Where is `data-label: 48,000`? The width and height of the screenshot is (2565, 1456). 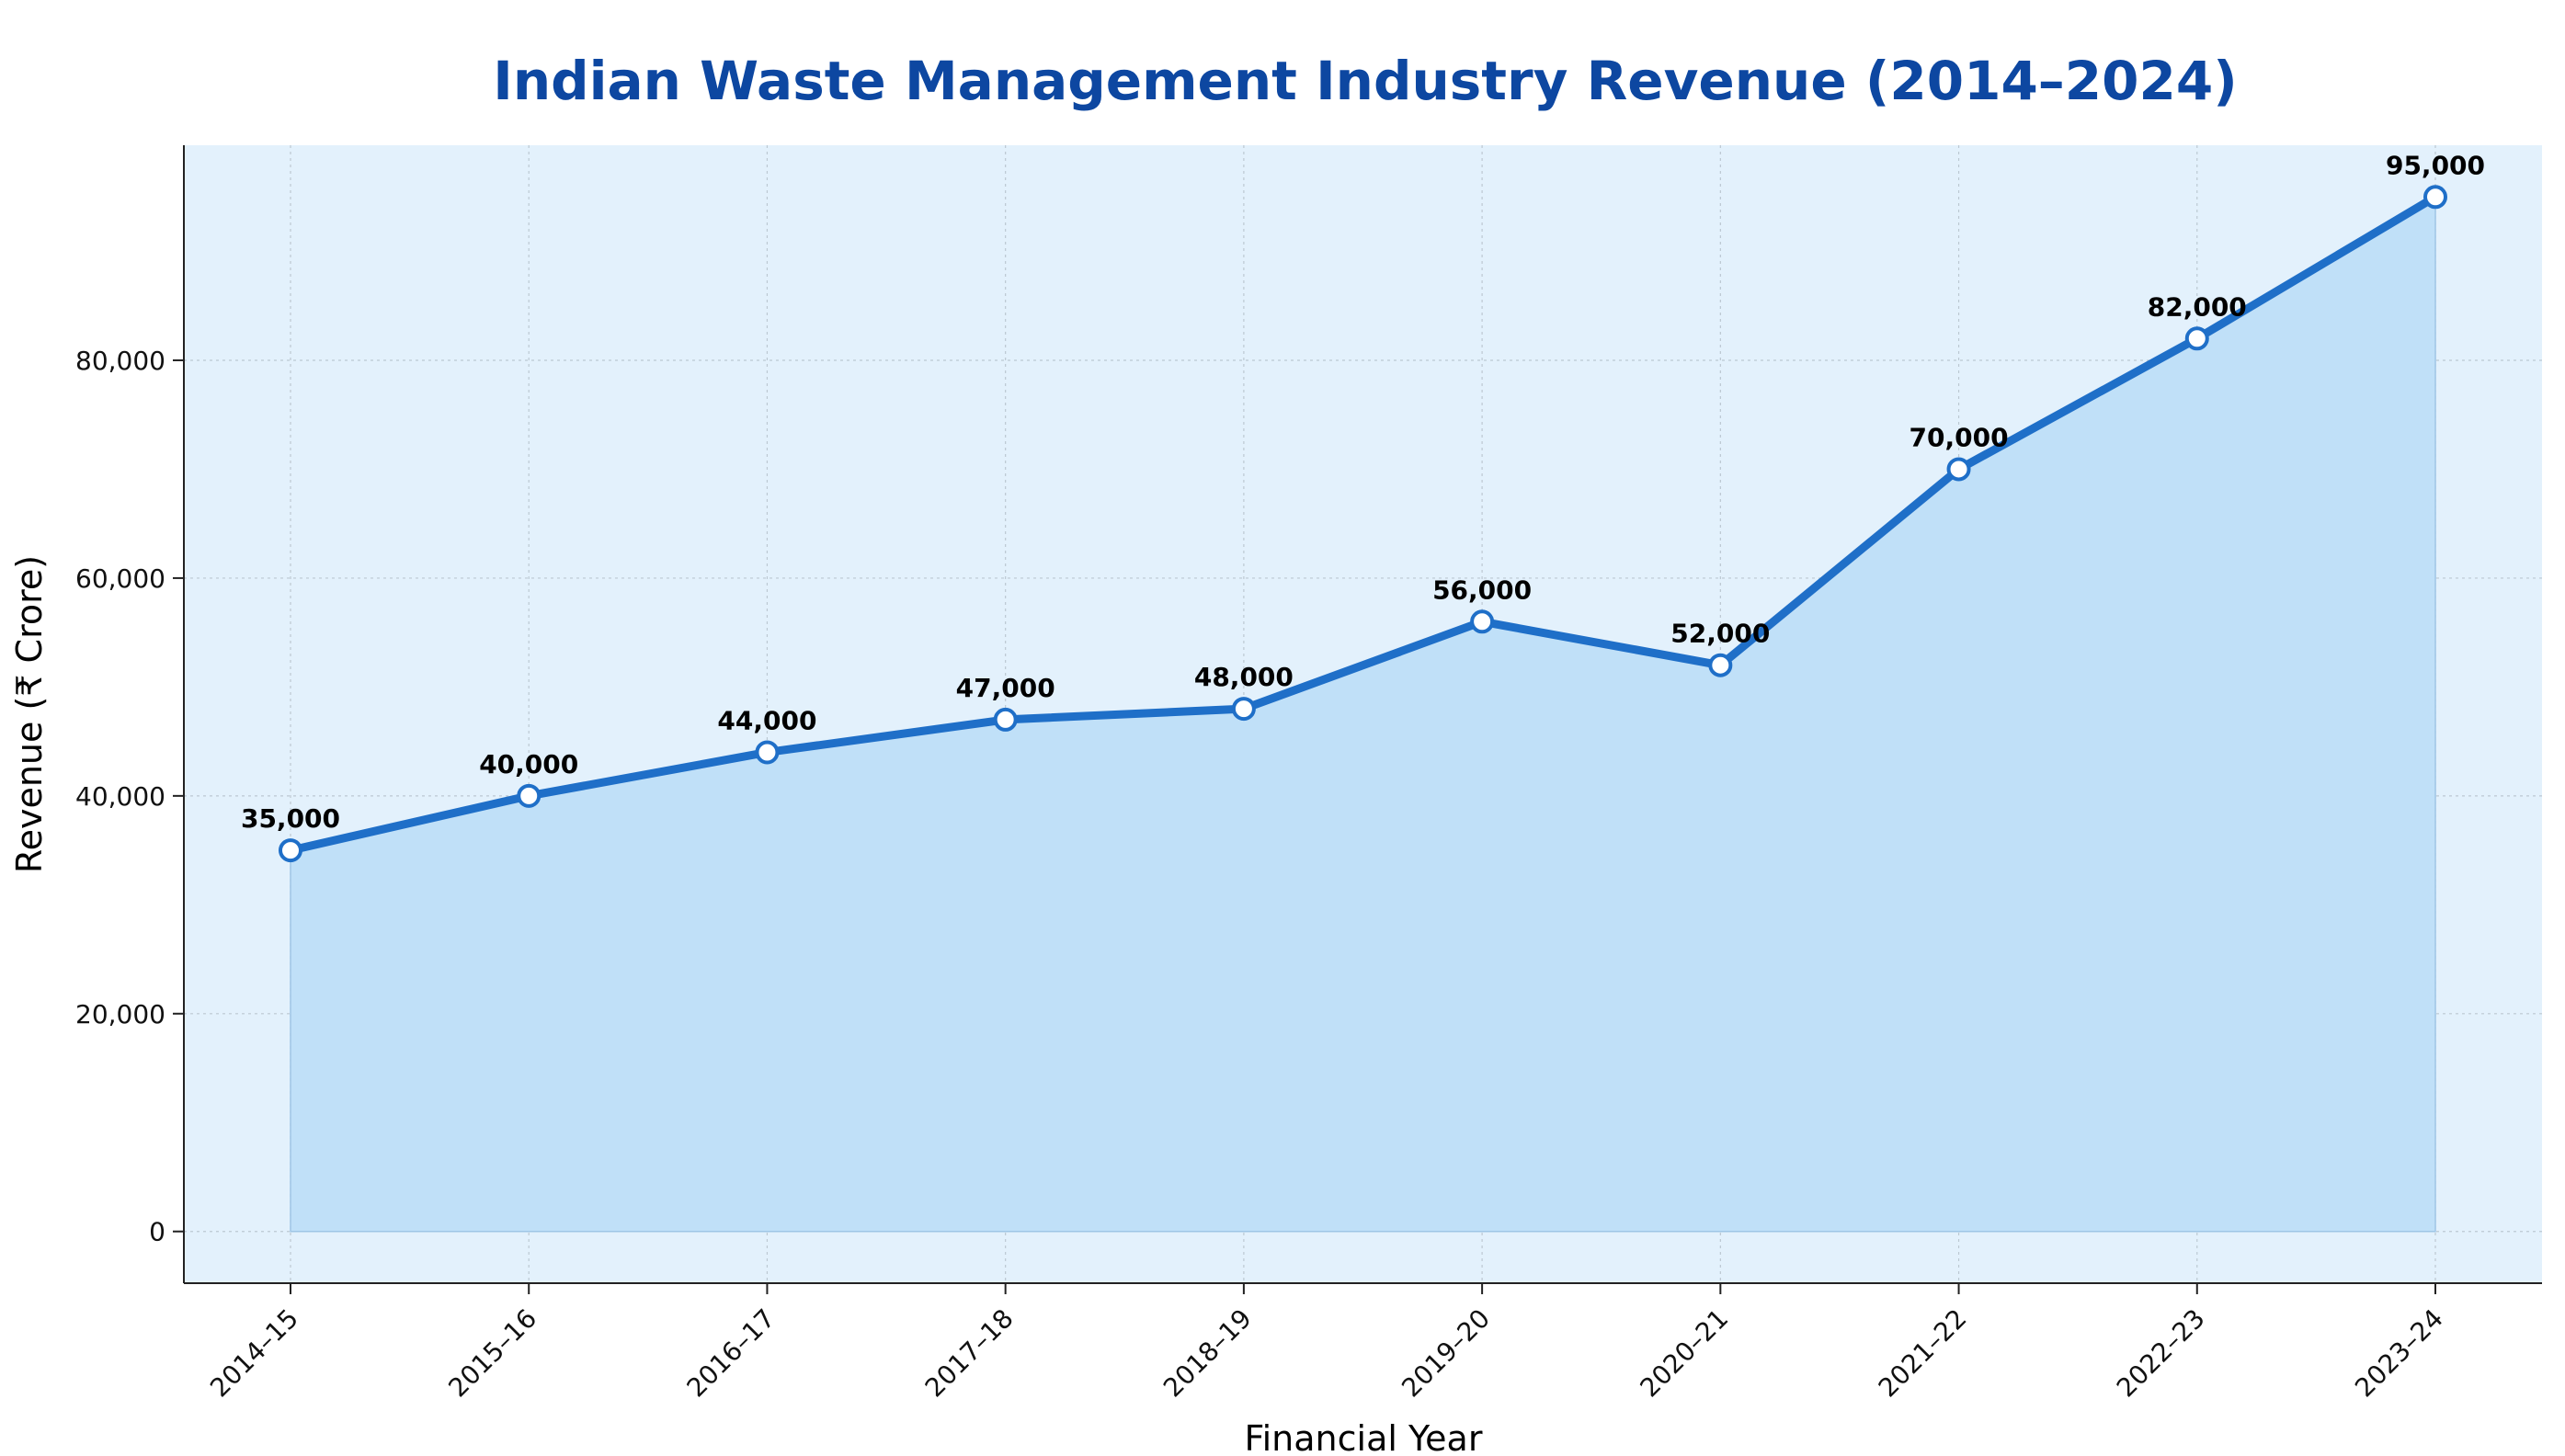 data-label: 48,000 is located at coordinates (1244, 677).